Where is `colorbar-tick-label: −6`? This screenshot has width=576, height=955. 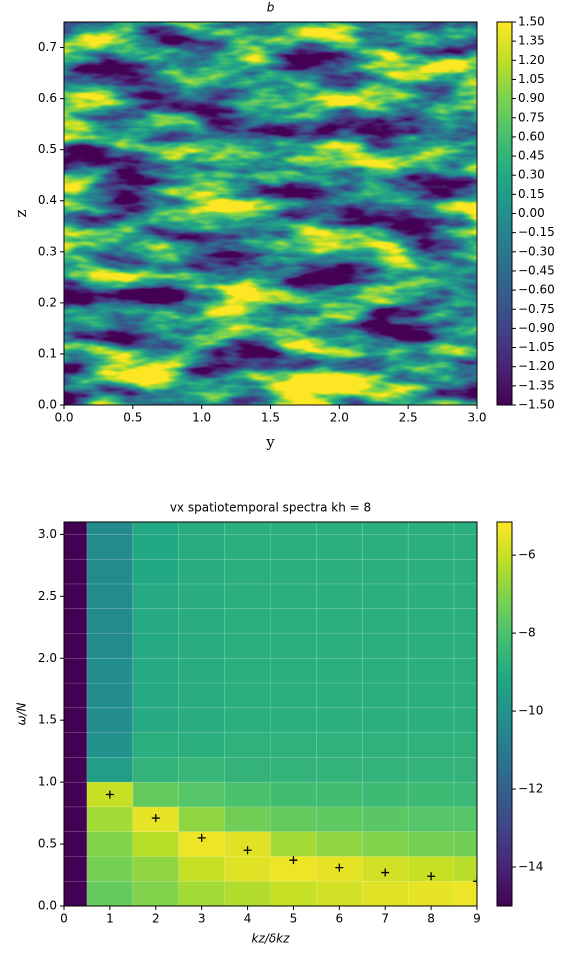
colorbar-tick-label: −6 is located at coordinates (527, 555).